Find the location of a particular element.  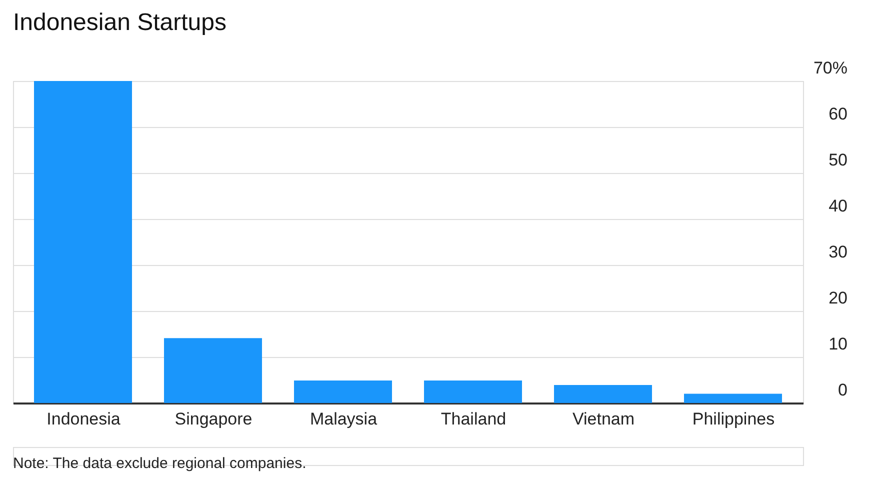

y-tick-label: 70% is located at coordinates (830, 68).